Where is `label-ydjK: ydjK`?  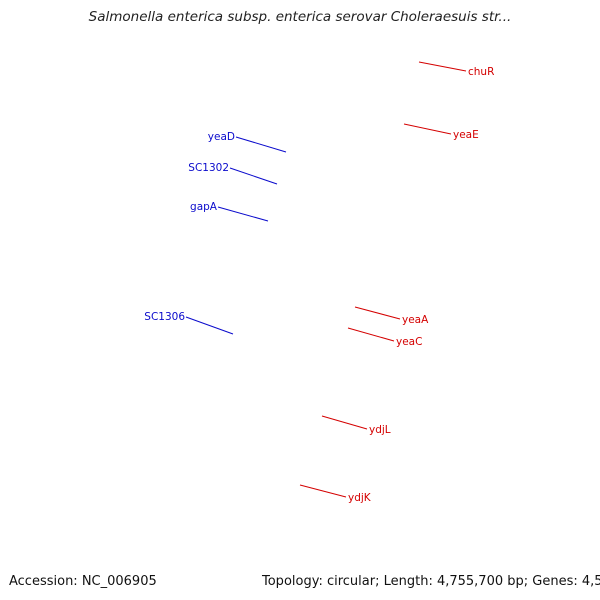
label-ydjK: ydjK is located at coordinates (360, 498).